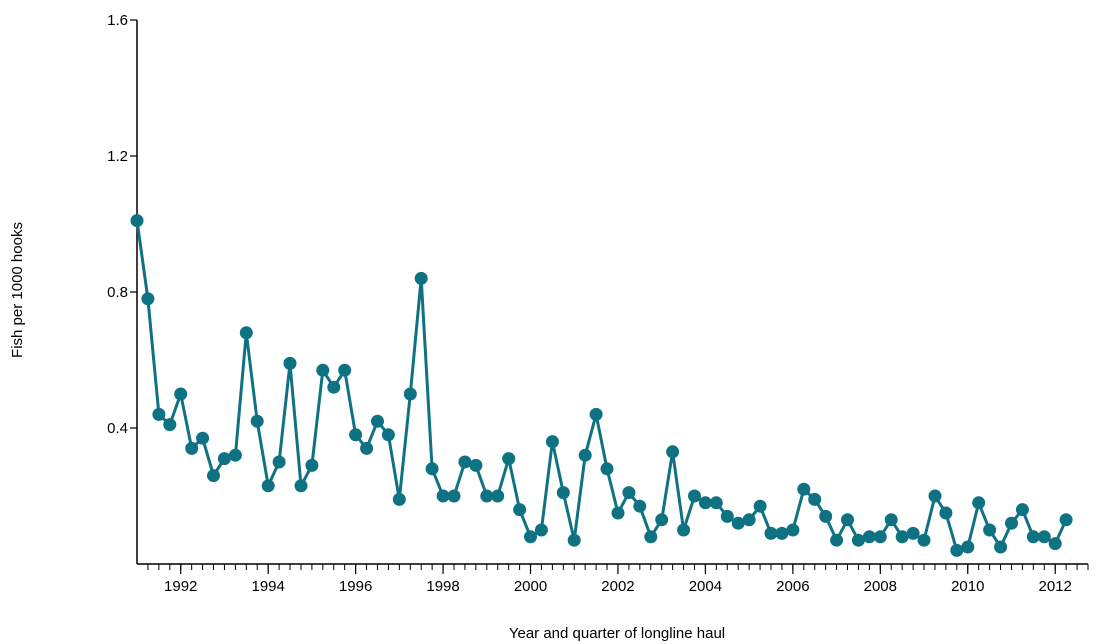 The height and width of the screenshot is (644, 1102). What do you see at coordinates (880, 586) in the screenshot?
I see `x-tick-label: 2008` at bounding box center [880, 586].